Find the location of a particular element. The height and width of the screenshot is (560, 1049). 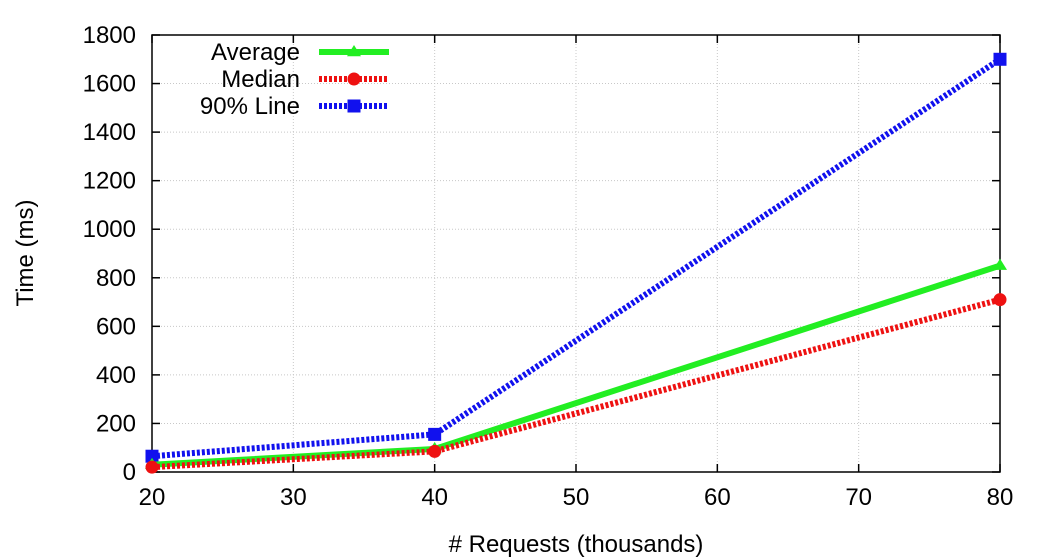

legend-marker-average is located at coordinates (354, 51).